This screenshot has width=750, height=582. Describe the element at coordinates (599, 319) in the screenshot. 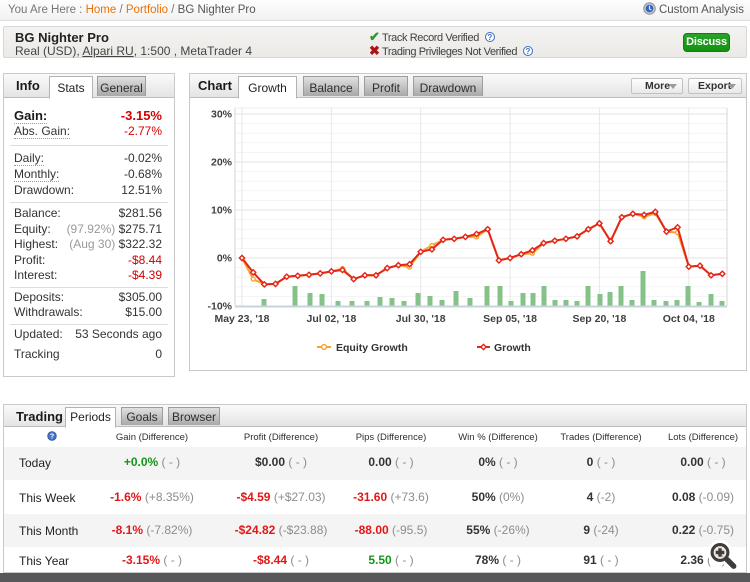

I see `svg-text: Sep 20, '18` at that location.